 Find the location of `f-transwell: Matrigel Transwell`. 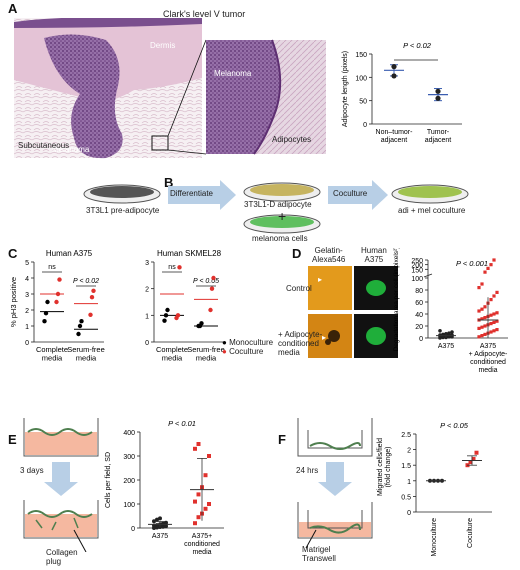

f-transwell: Matrigel Transwell is located at coordinates (319, 554).